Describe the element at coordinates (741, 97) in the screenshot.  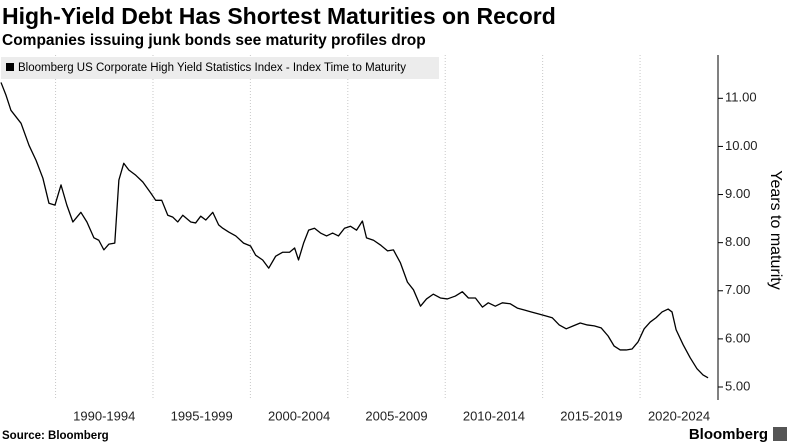
I see `y-tick-label: 11.00` at that location.